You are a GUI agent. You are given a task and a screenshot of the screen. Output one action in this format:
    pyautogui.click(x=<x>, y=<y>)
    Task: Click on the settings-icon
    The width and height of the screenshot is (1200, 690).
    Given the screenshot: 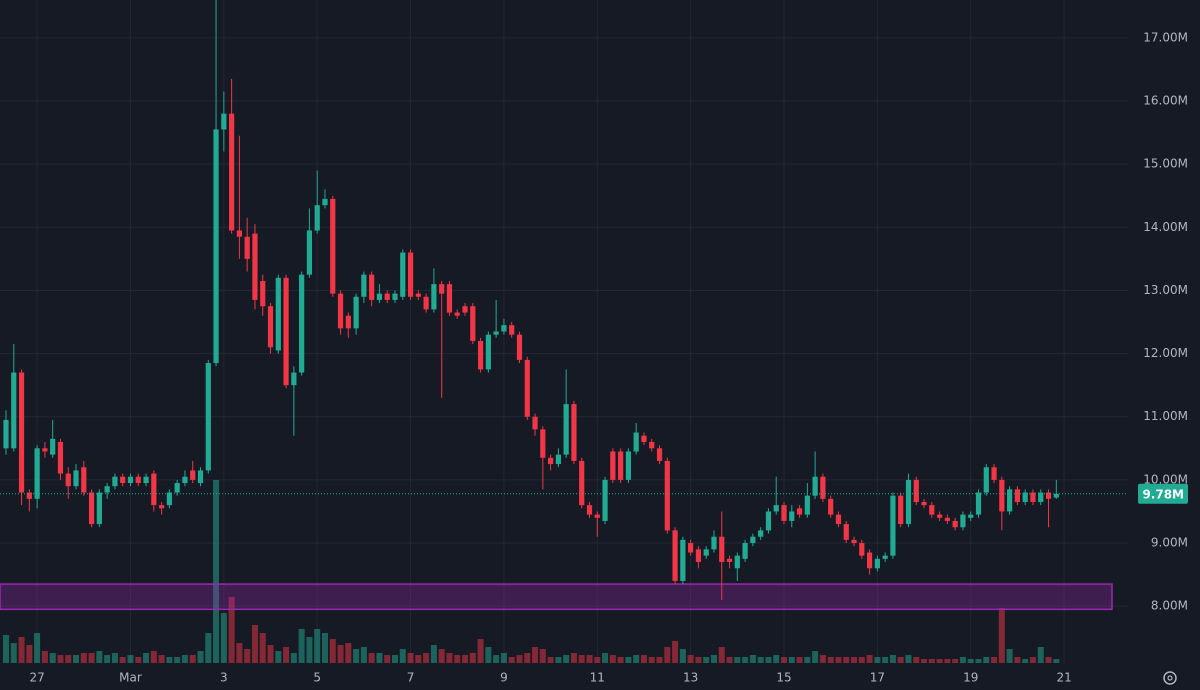 What is the action you would take?
    pyautogui.click(x=1170, y=678)
    